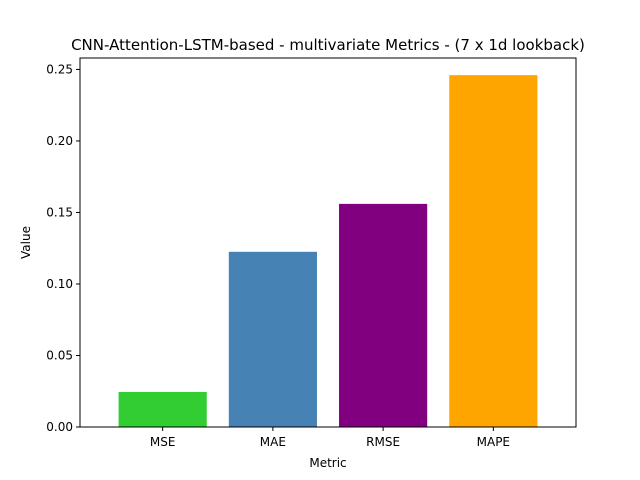  I want to click on y-tick-label: 0.00, so click(59, 427).